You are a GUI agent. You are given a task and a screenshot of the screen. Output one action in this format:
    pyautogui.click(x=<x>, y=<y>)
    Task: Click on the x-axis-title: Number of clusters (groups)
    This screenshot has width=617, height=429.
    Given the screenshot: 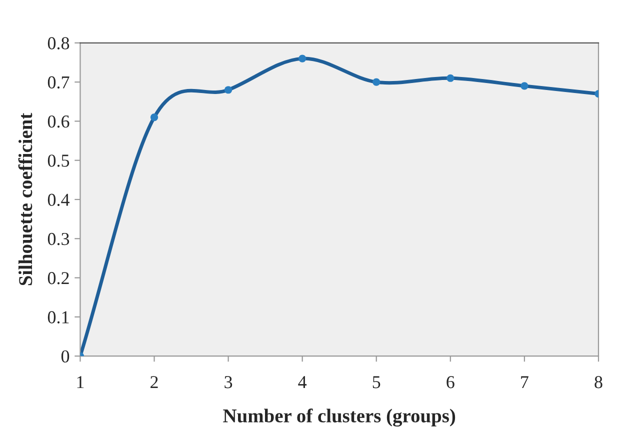 What is the action you would take?
    pyautogui.click(x=339, y=417)
    